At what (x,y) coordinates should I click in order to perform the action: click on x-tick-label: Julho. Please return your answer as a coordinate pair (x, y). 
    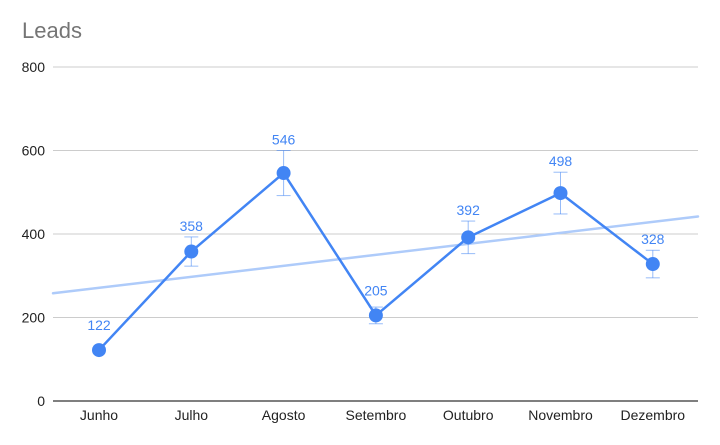
    Looking at the image, I should click on (192, 415).